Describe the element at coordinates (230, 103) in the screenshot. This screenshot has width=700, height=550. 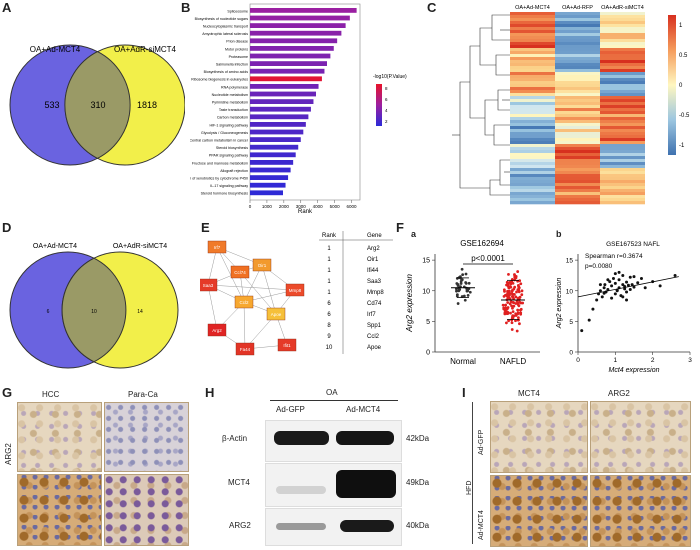
I see `category-label: Pyrimidine metabolism` at that location.